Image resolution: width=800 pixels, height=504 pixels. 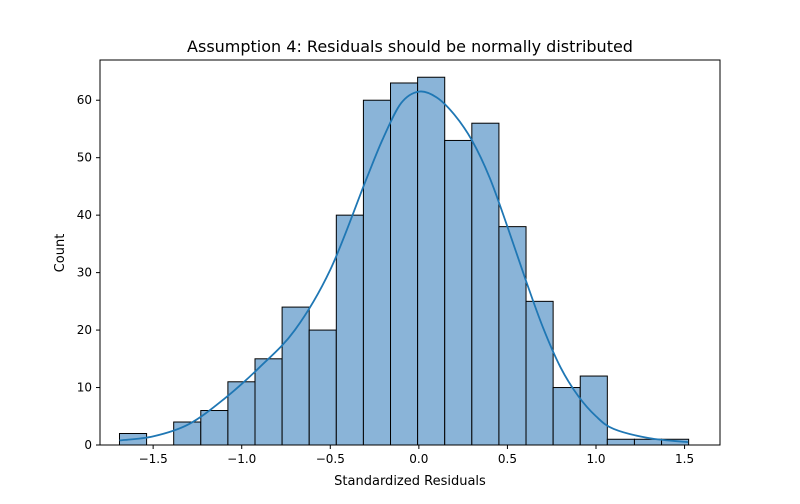 I want to click on y-tick-label: 20, so click(x=84, y=330).